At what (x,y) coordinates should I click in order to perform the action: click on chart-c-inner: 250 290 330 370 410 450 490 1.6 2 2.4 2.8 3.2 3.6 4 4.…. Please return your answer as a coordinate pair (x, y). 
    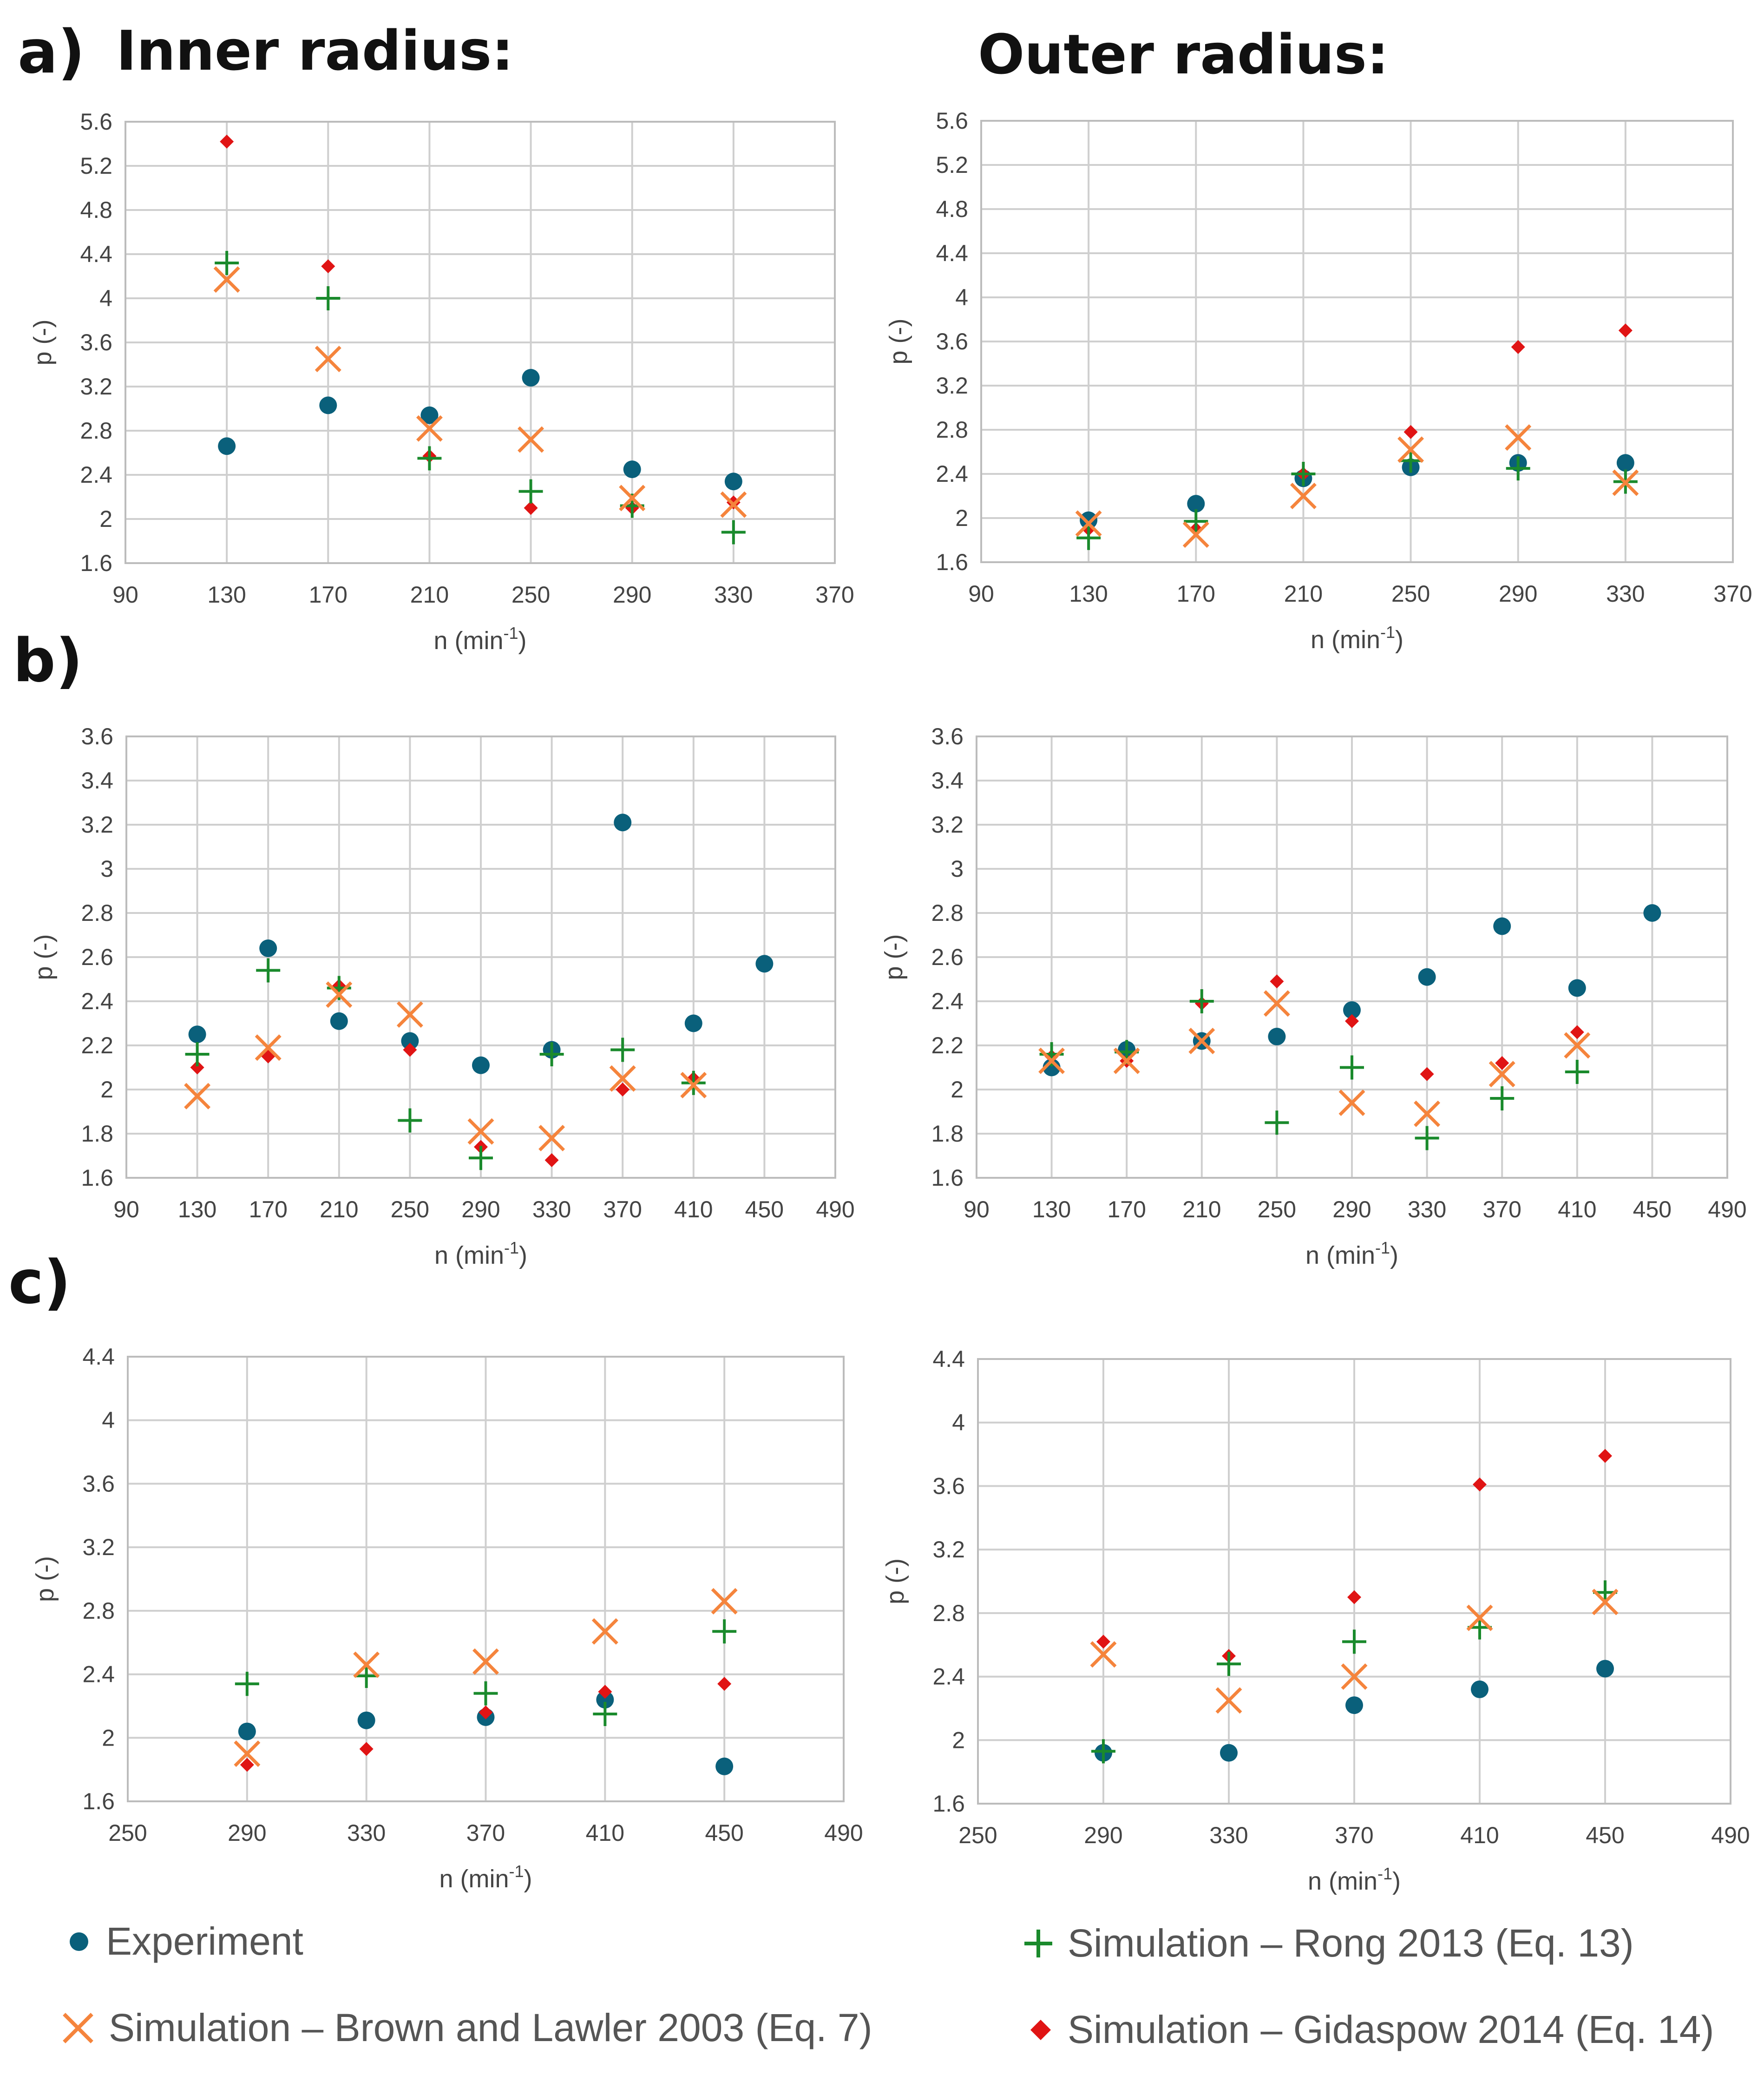
    Looking at the image, I should click on (447, 1618).